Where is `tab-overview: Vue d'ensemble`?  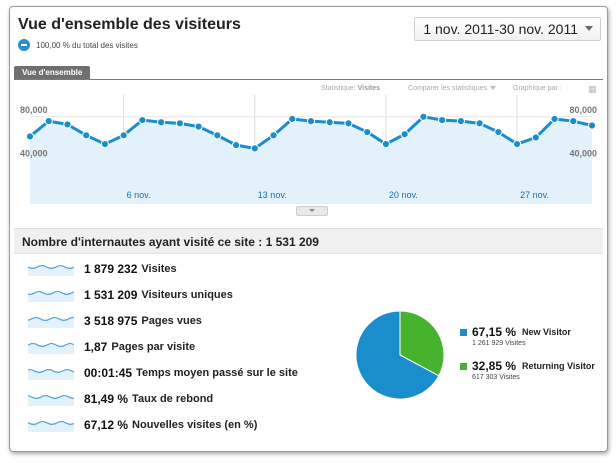 tab-overview: Vue d'ensemble is located at coordinates (52, 72).